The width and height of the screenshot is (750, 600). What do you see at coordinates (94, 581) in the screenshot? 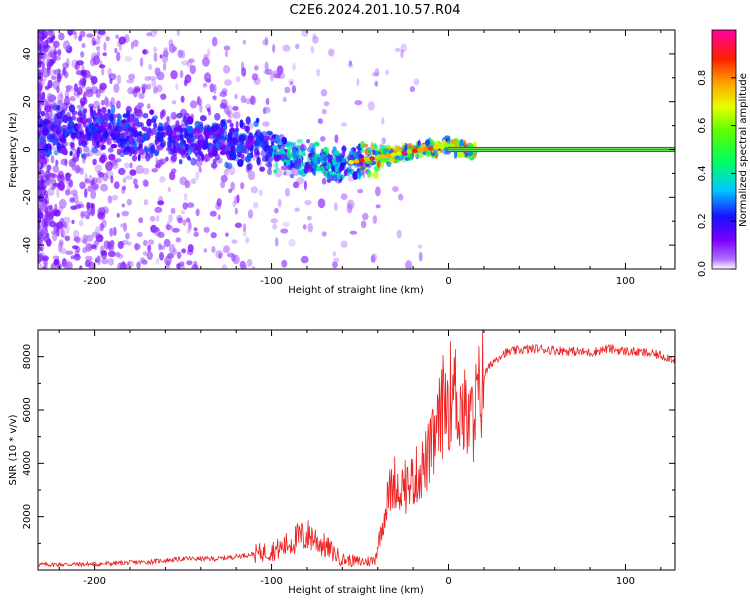
I see `x-tick-label: -200` at bounding box center [94, 581].